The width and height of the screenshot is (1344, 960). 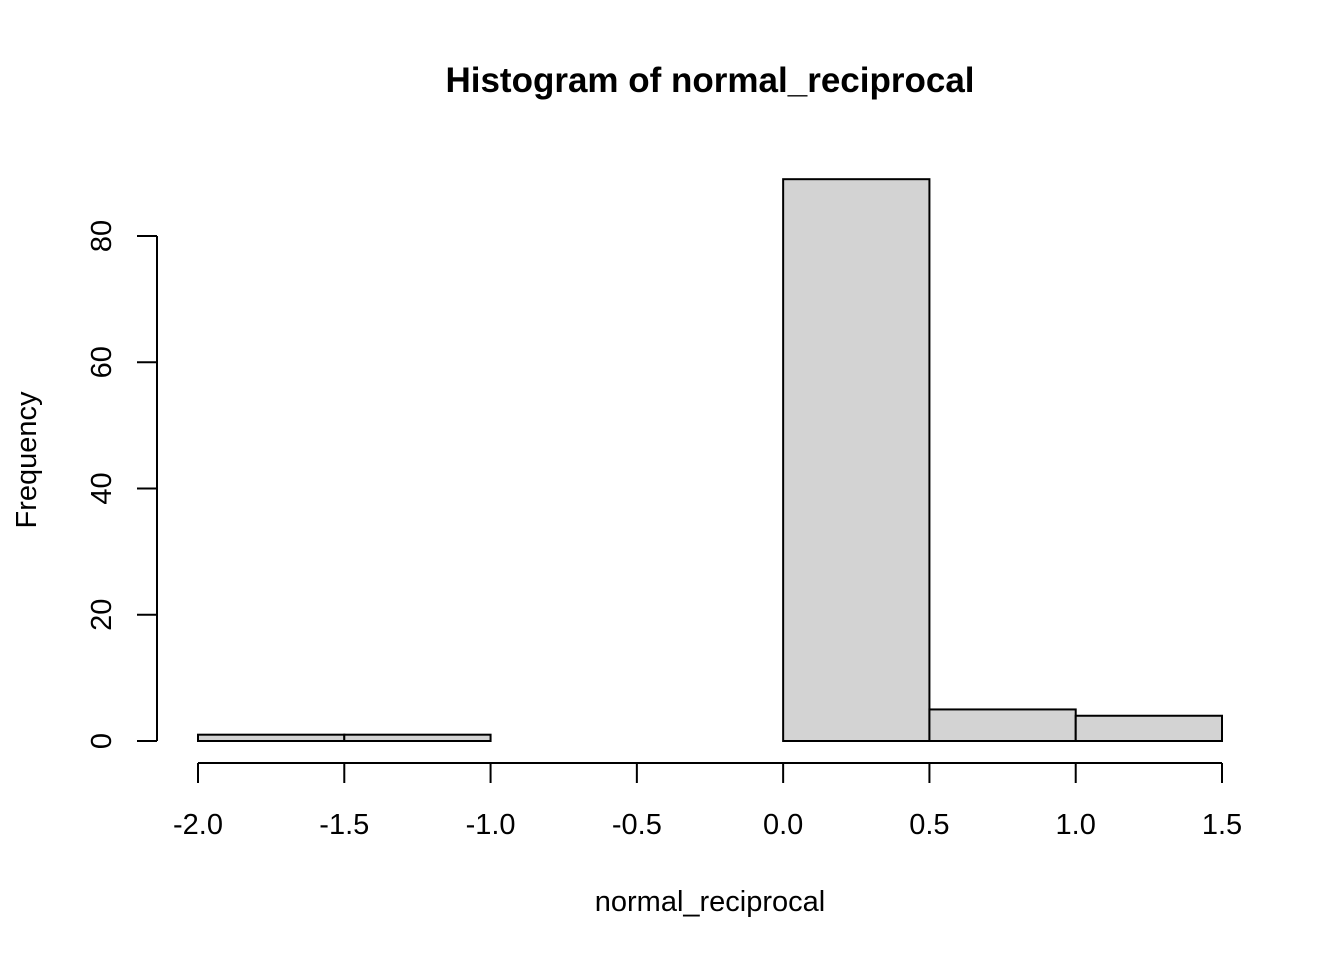 I want to click on x-tick-label: -1.5, so click(x=344, y=825).